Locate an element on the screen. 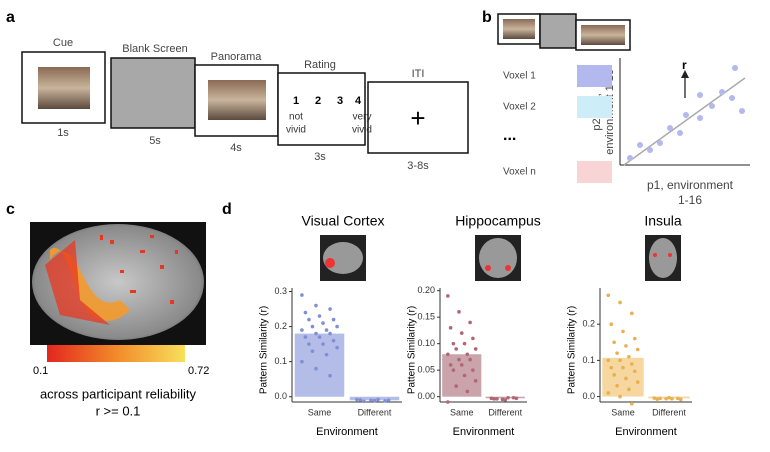 The image size is (770, 452). y-tick-label: 0.10 is located at coordinates (426, 343).